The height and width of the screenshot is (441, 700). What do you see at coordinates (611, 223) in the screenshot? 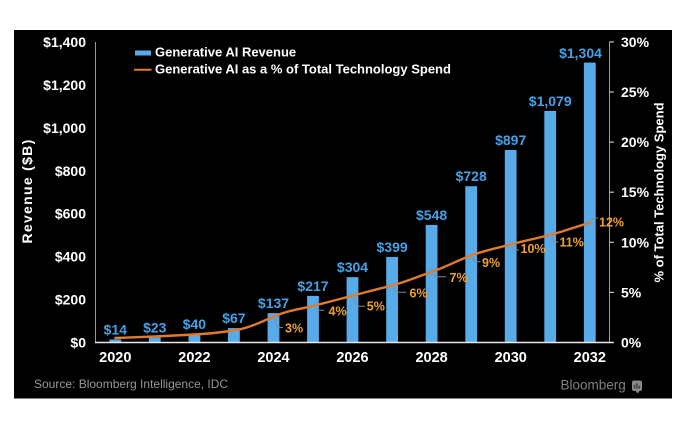
I see `svg-text: 12%` at bounding box center [611, 223].